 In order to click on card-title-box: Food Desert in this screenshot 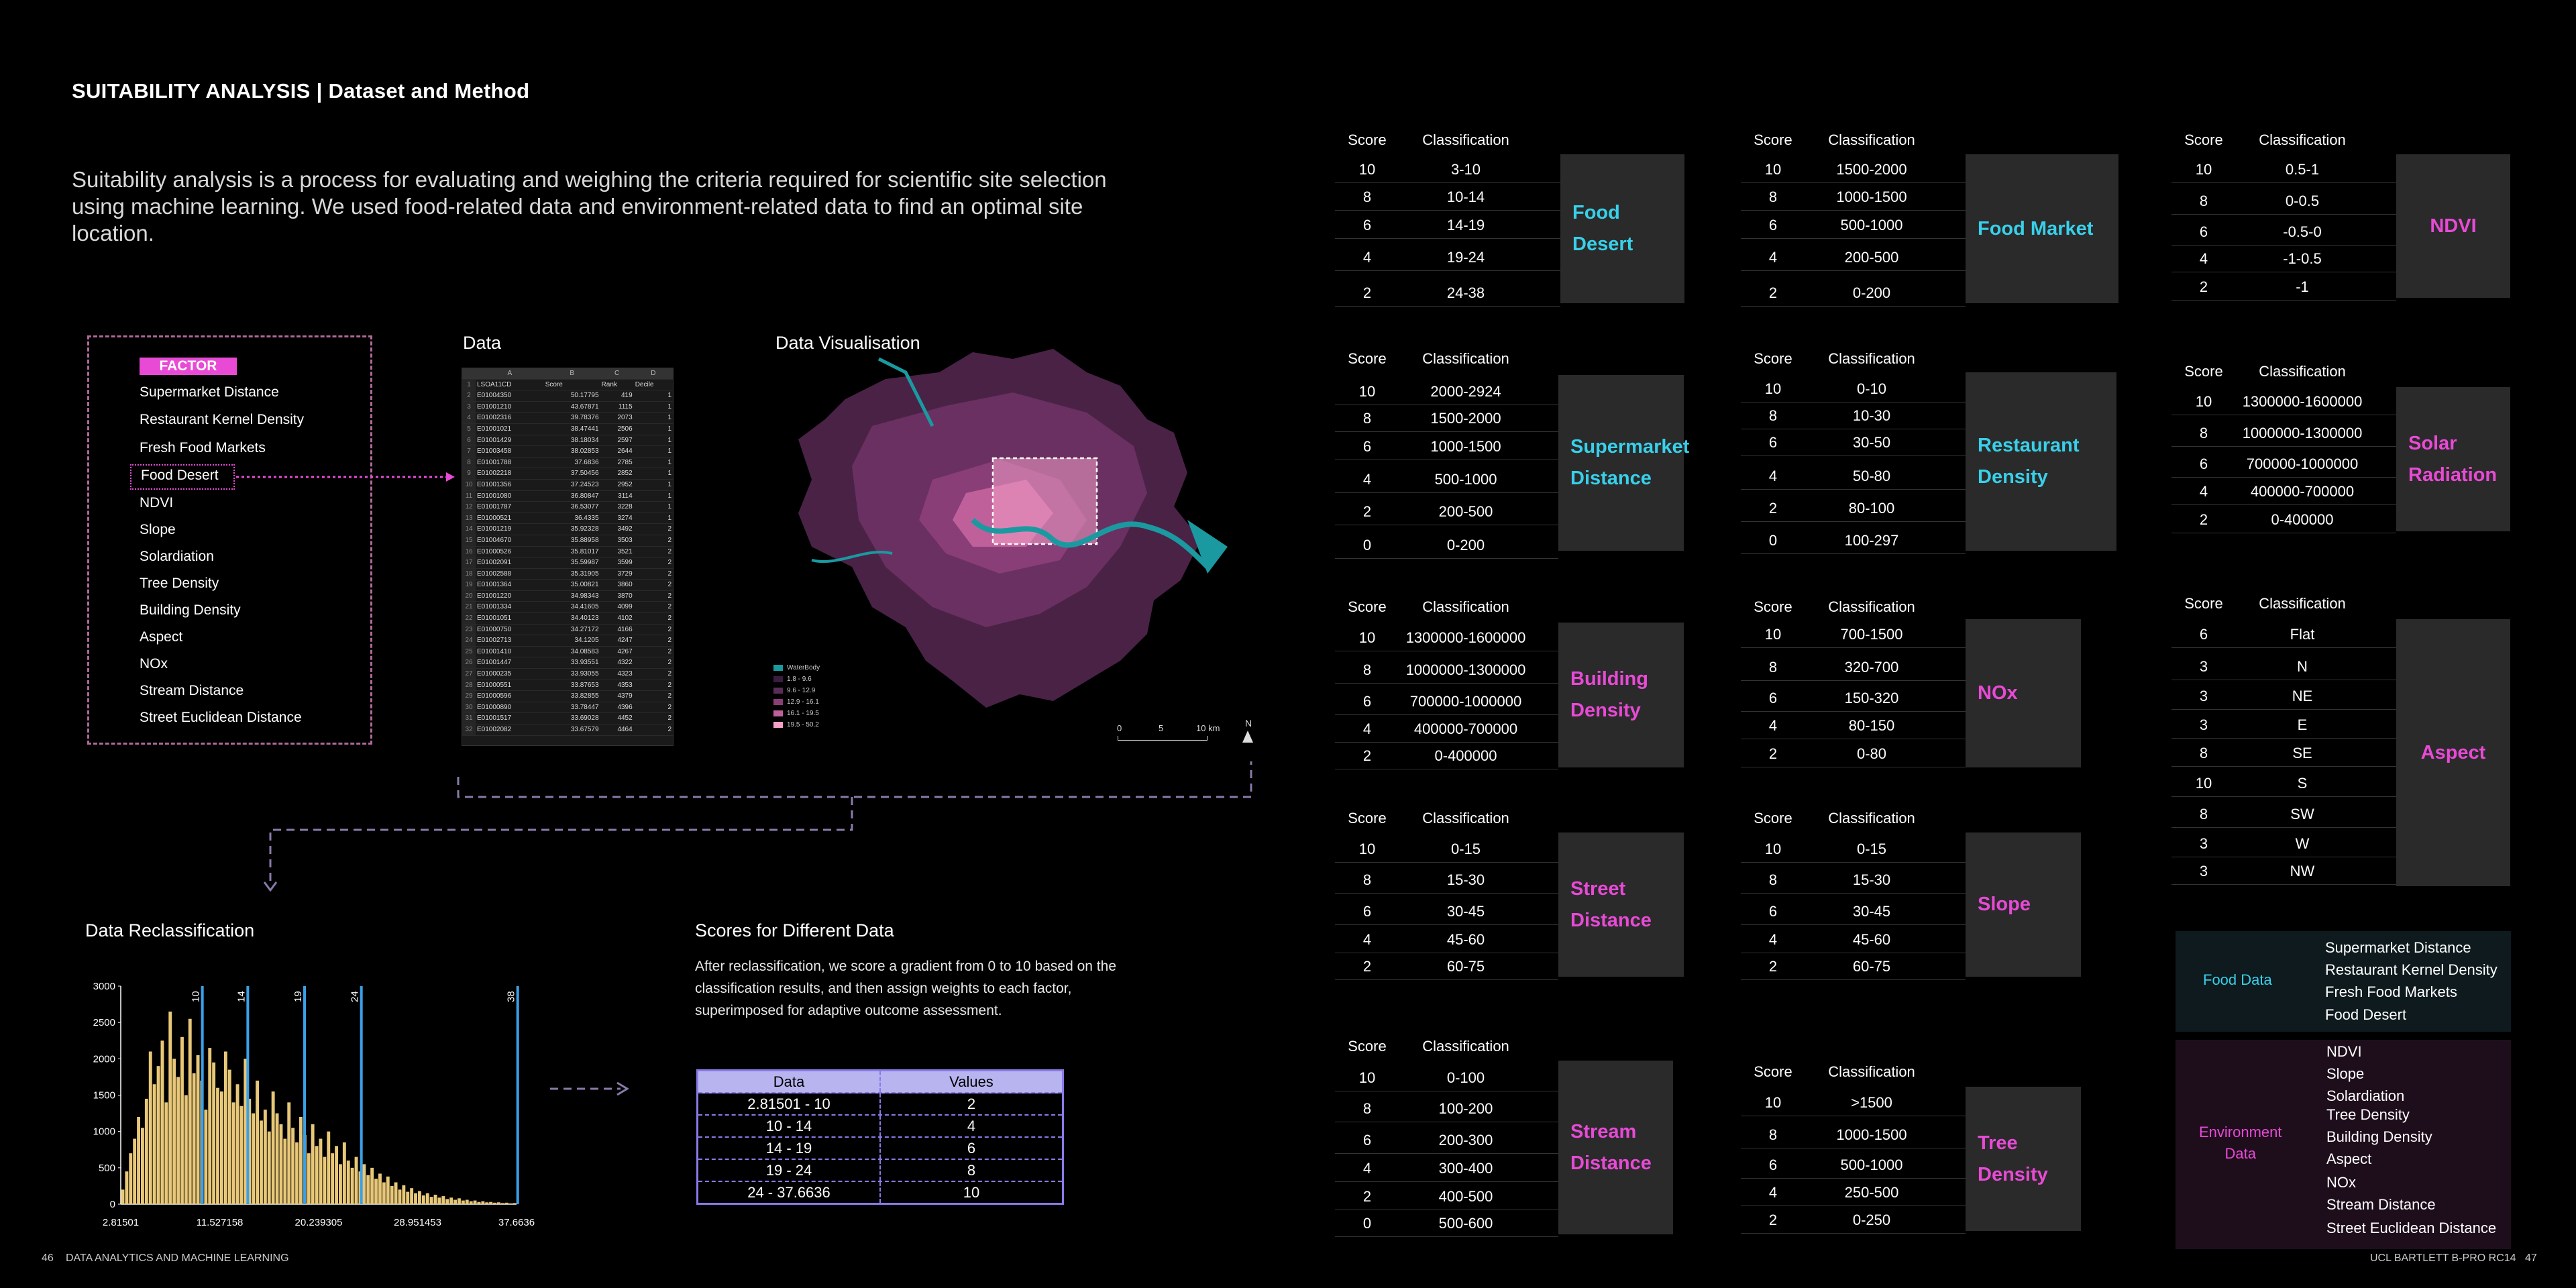, I will do `click(1622, 228)`.